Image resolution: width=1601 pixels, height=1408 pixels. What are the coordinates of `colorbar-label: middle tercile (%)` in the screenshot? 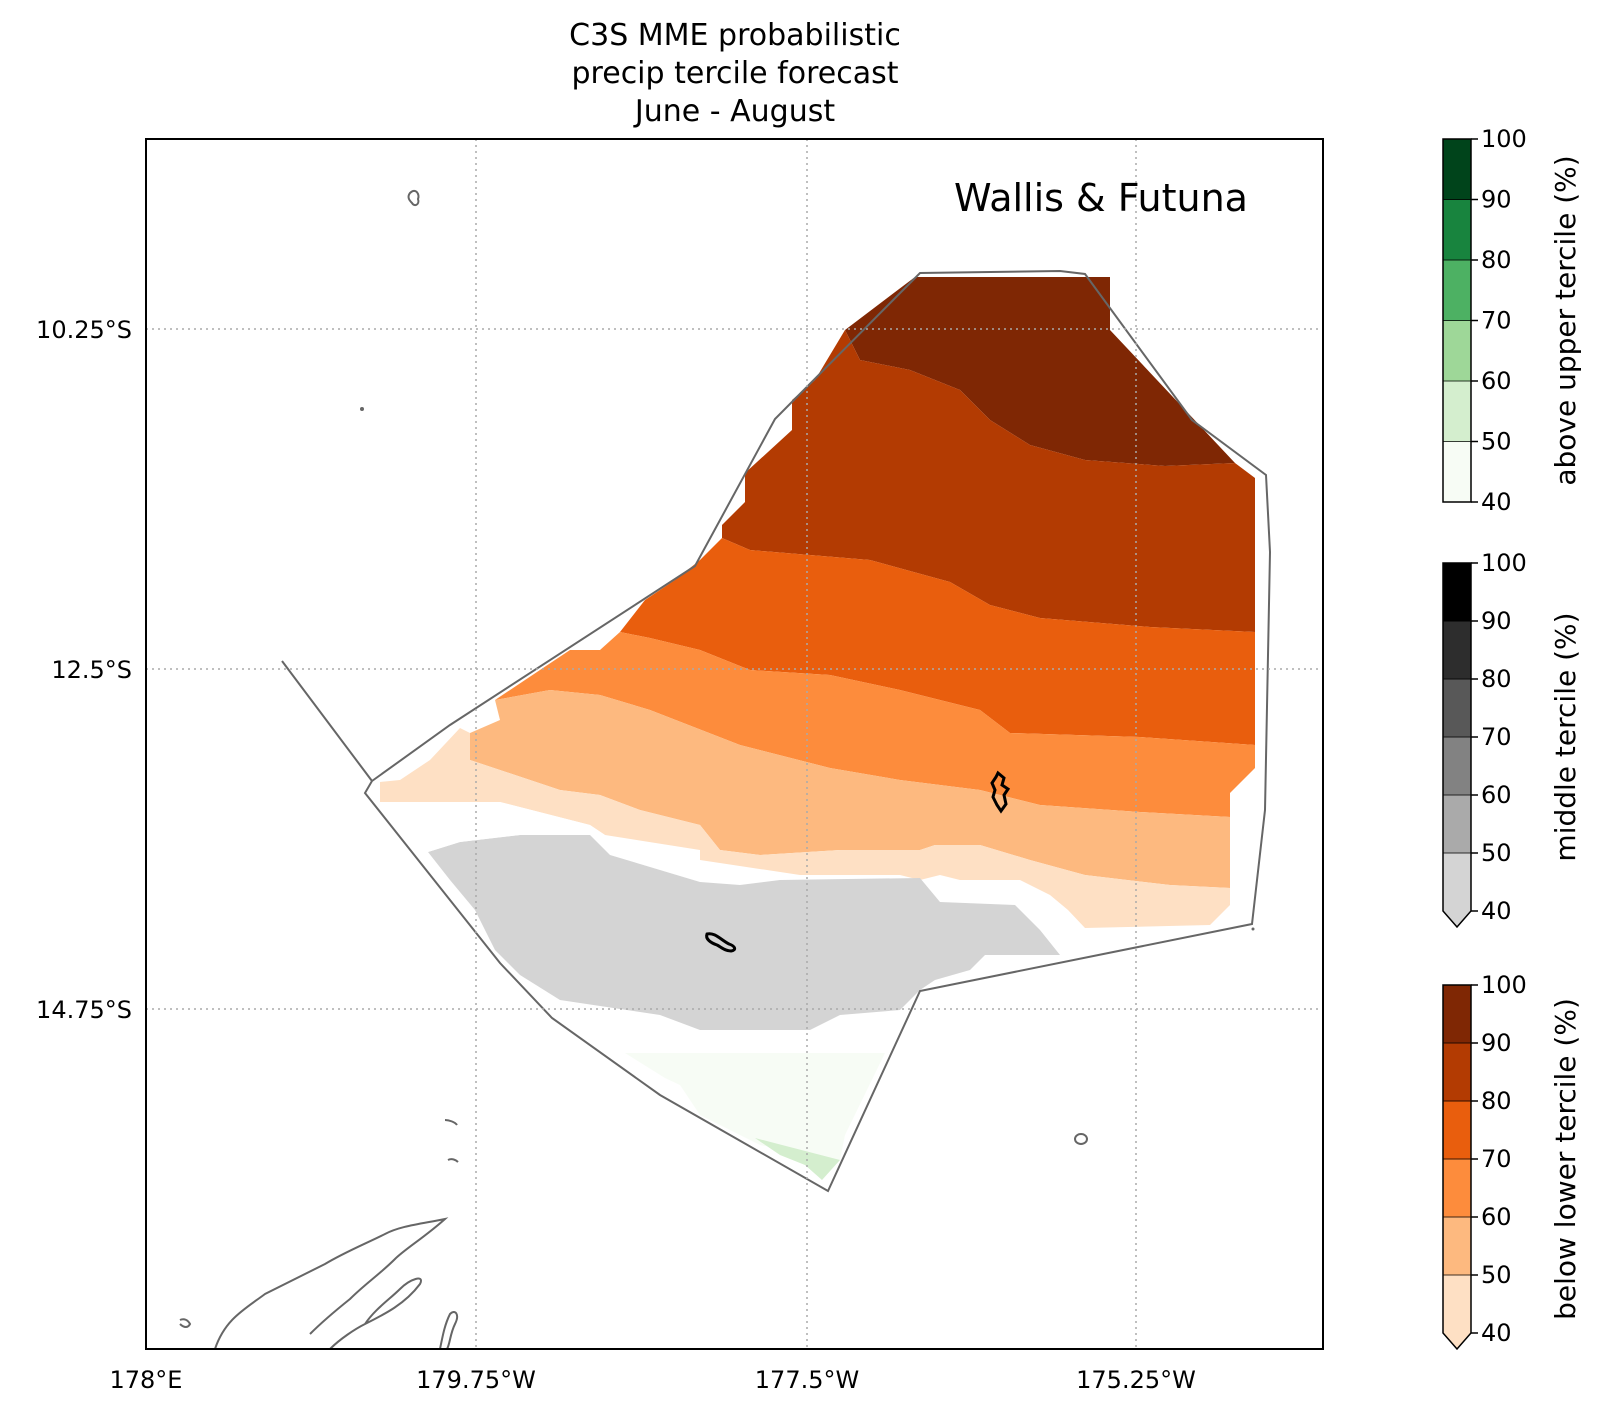 It's located at (1565, 736).